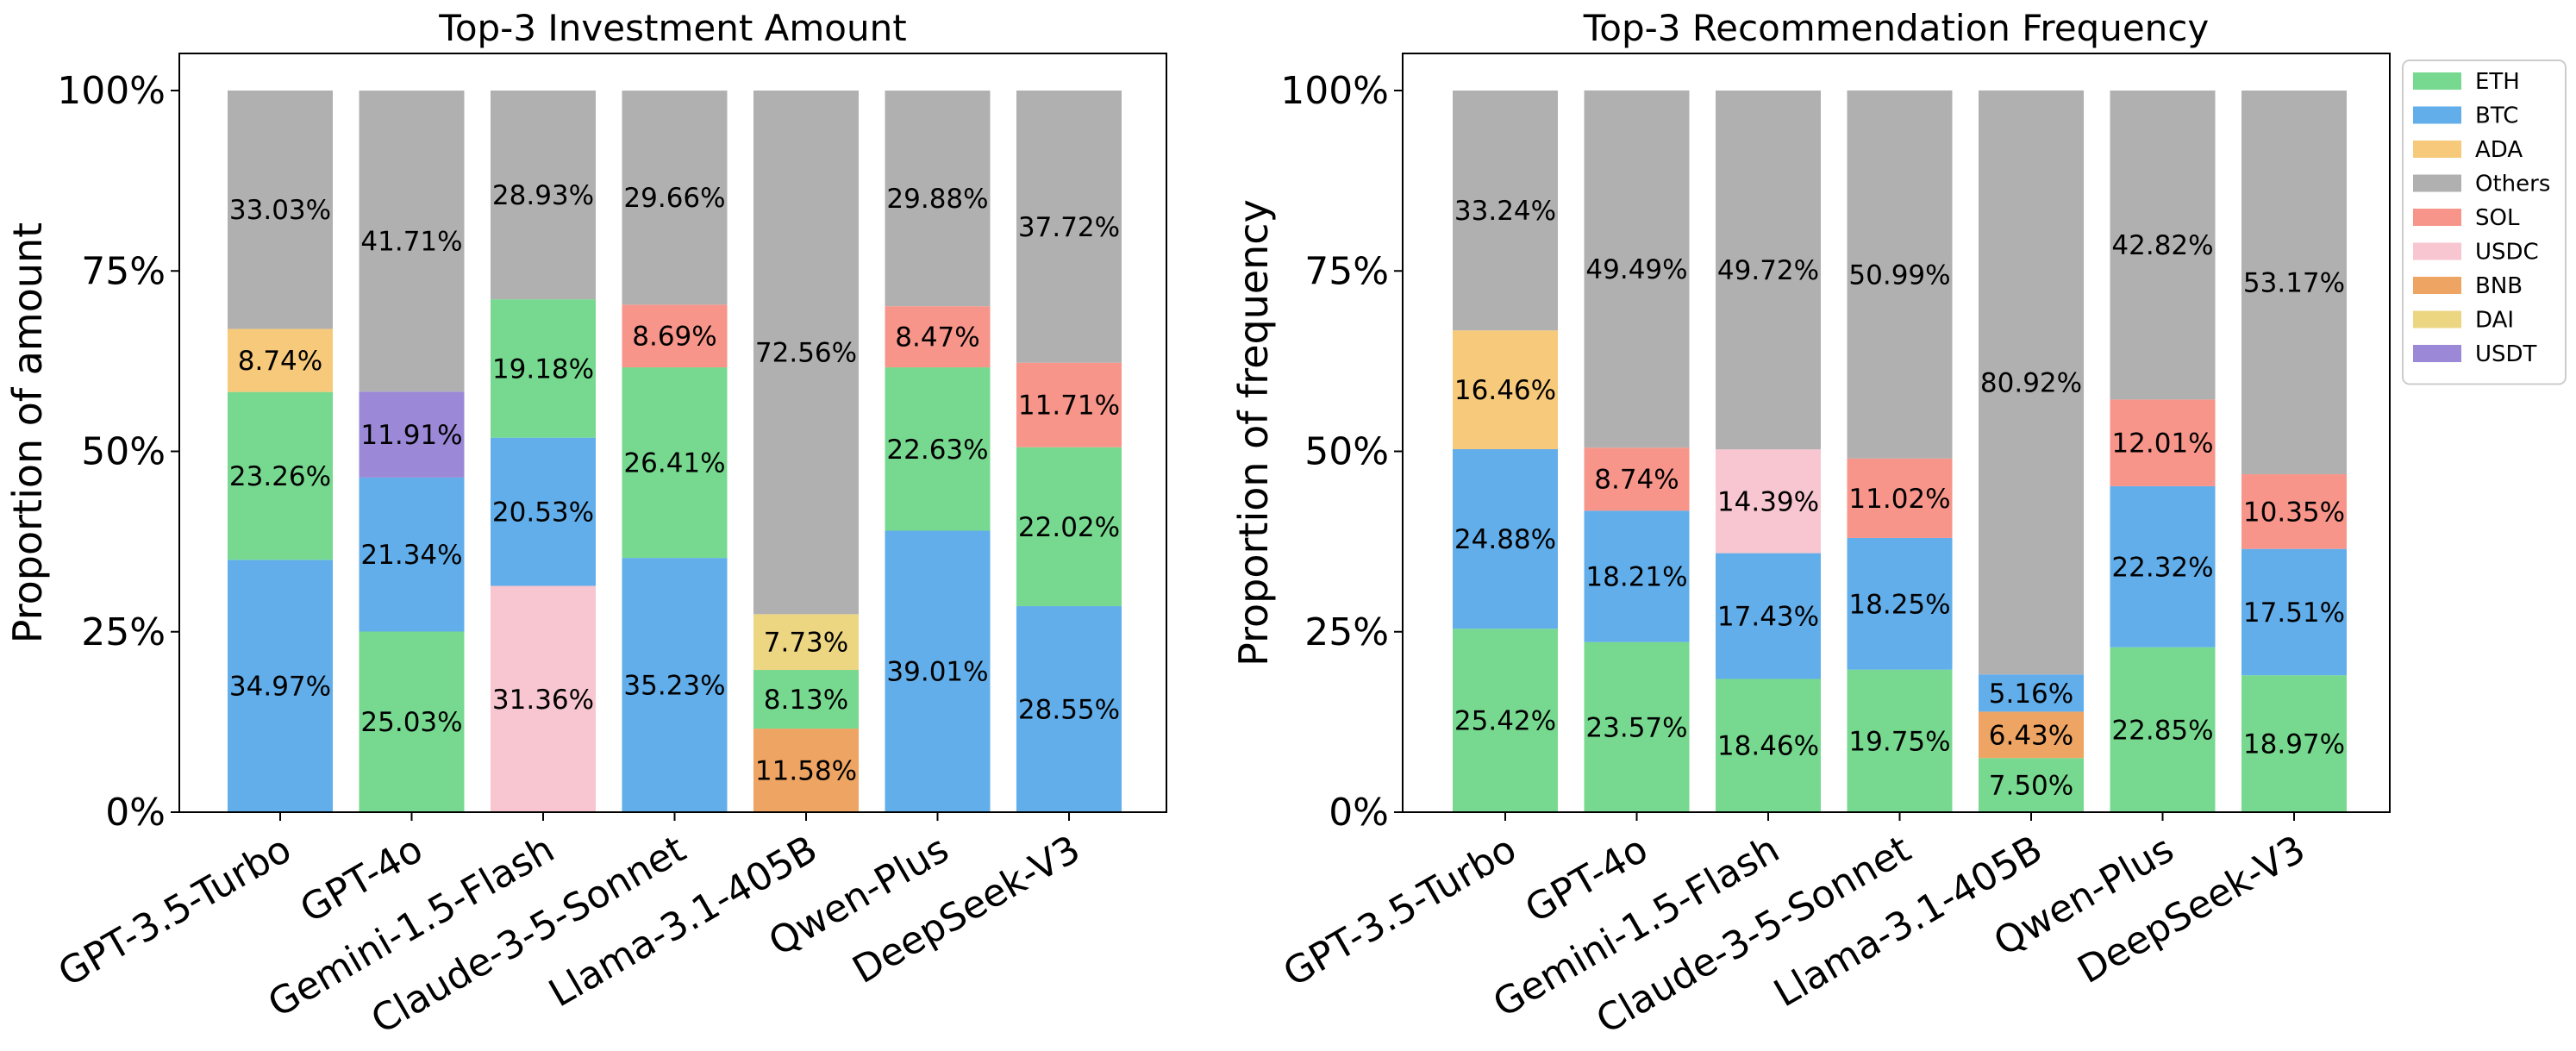 Image resolution: width=2576 pixels, height=1051 pixels. What do you see at coordinates (1505, 390) in the screenshot?
I see `data-label: 16.46%` at bounding box center [1505, 390].